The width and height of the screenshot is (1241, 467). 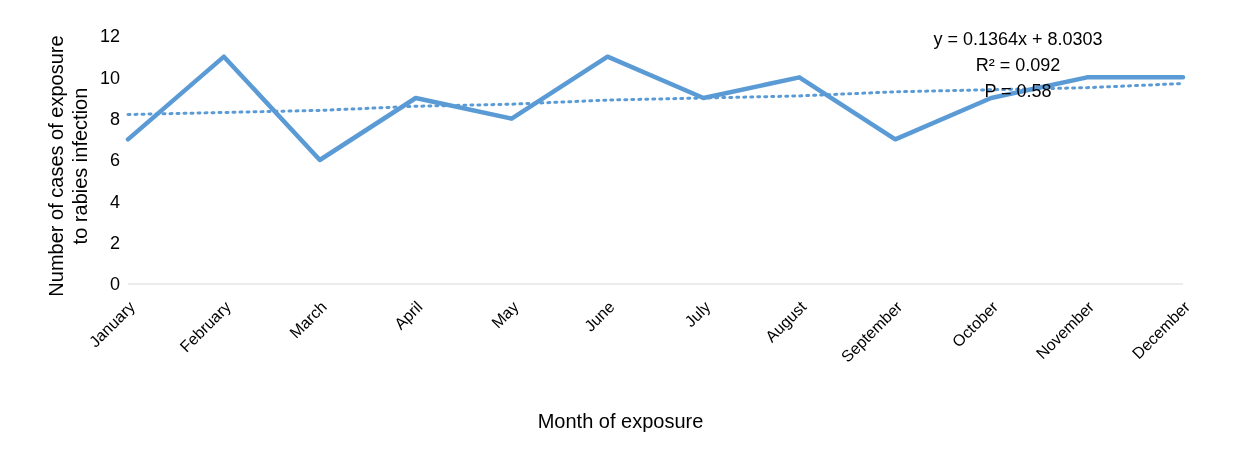 What do you see at coordinates (114, 284) in the screenshot?
I see `y-tick-label: 0` at bounding box center [114, 284].